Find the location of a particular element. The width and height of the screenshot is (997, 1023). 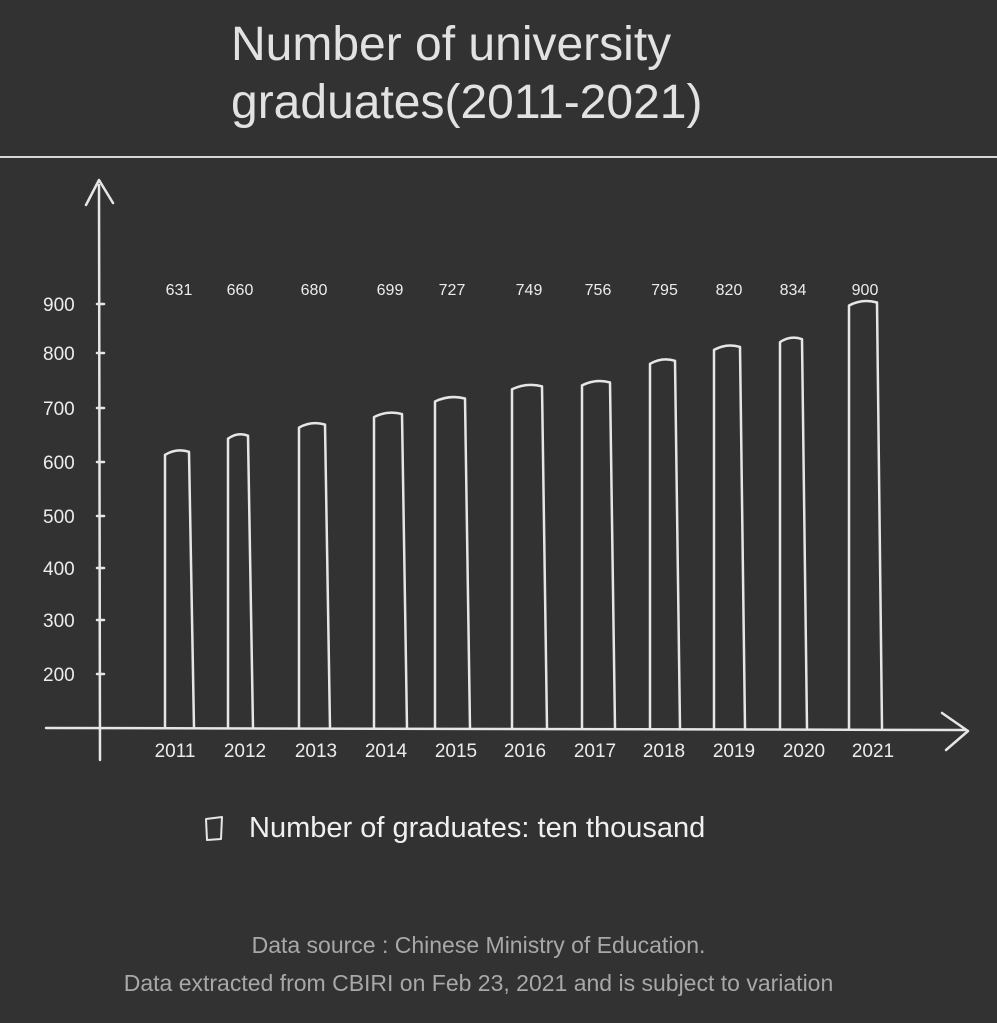

y-tick-label-700: 700 is located at coordinates (59, 409).